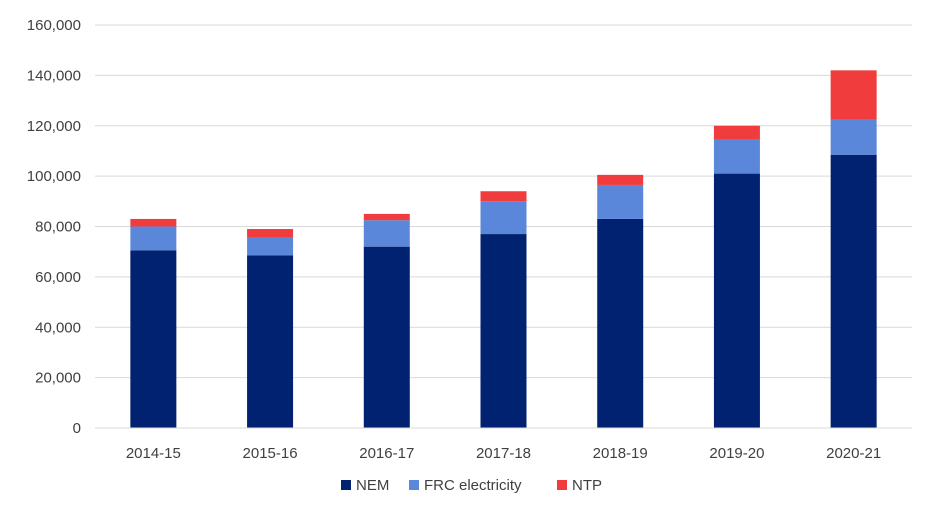  What do you see at coordinates (58, 327) in the screenshot?
I see `y-tick-label: 40,000` at bounding box center [58, 327].